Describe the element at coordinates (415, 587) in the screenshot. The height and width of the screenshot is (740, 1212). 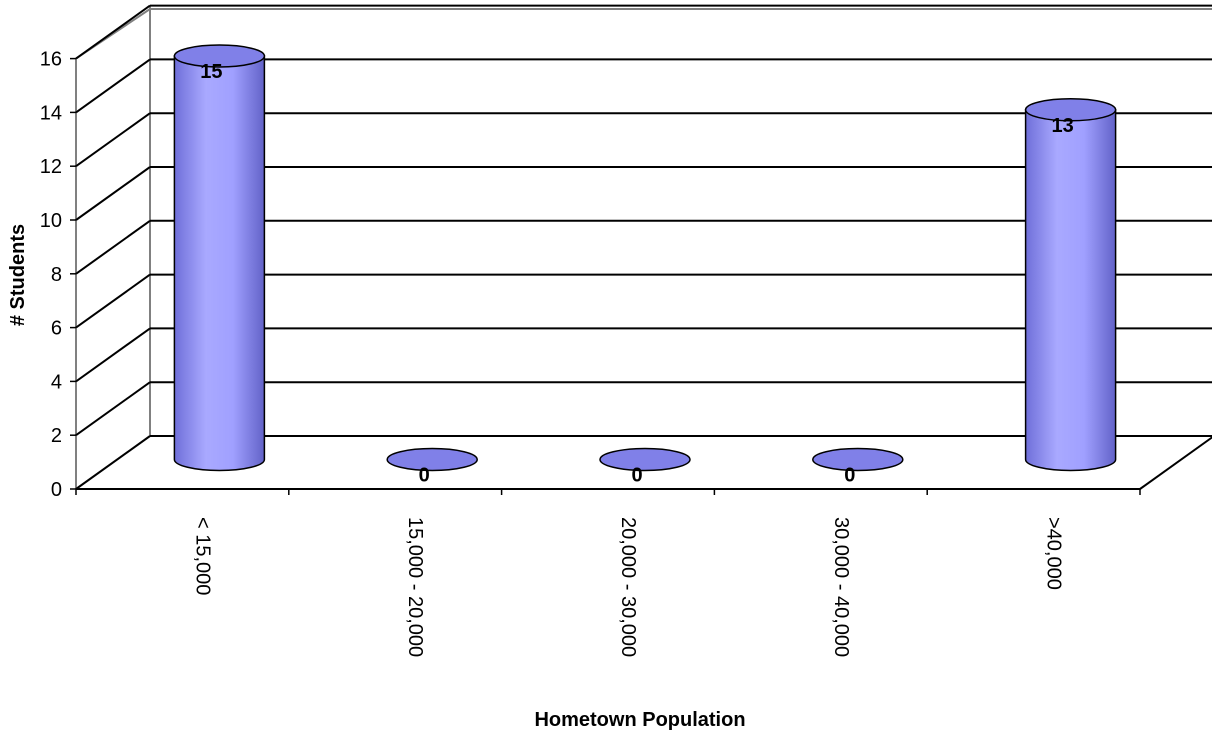
I see `category-label: 15,000 - 20,000` at that location.